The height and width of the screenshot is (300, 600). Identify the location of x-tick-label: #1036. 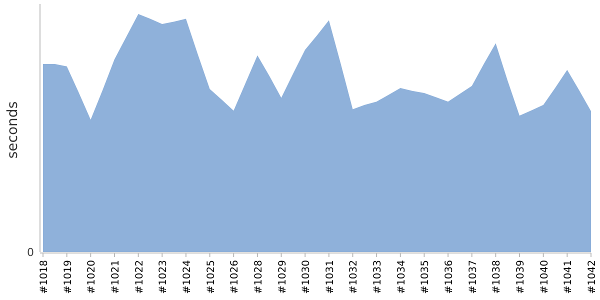
(450, 277).